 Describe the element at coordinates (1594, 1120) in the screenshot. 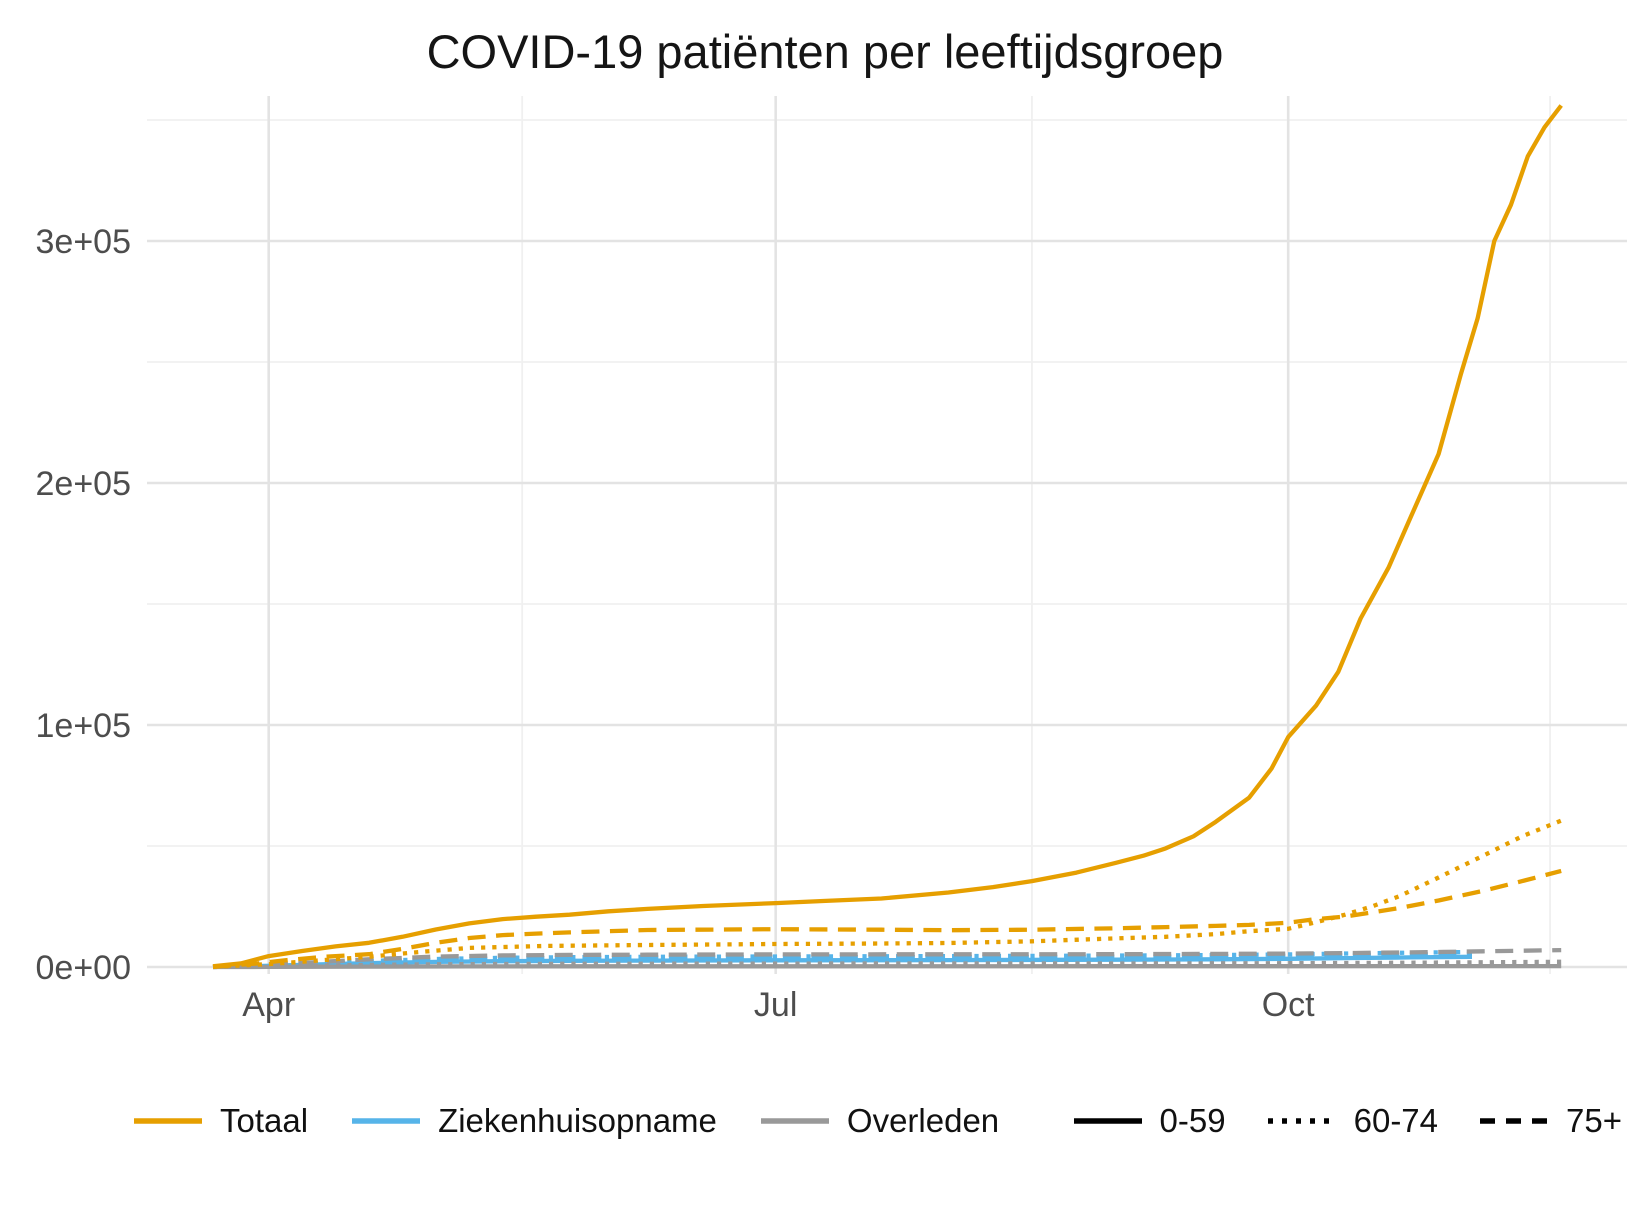

I see `legend-label-75plus: 75+` at that location.